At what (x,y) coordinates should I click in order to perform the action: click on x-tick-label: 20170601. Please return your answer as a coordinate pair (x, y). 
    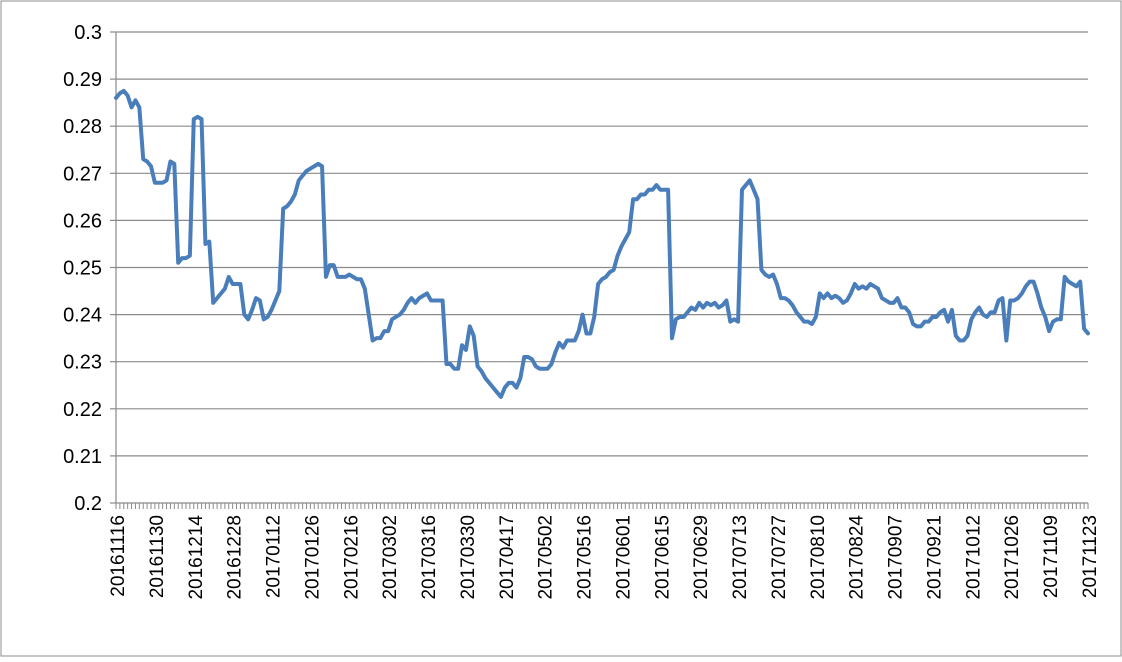
    Looking at the image, I should click on (623, 557).